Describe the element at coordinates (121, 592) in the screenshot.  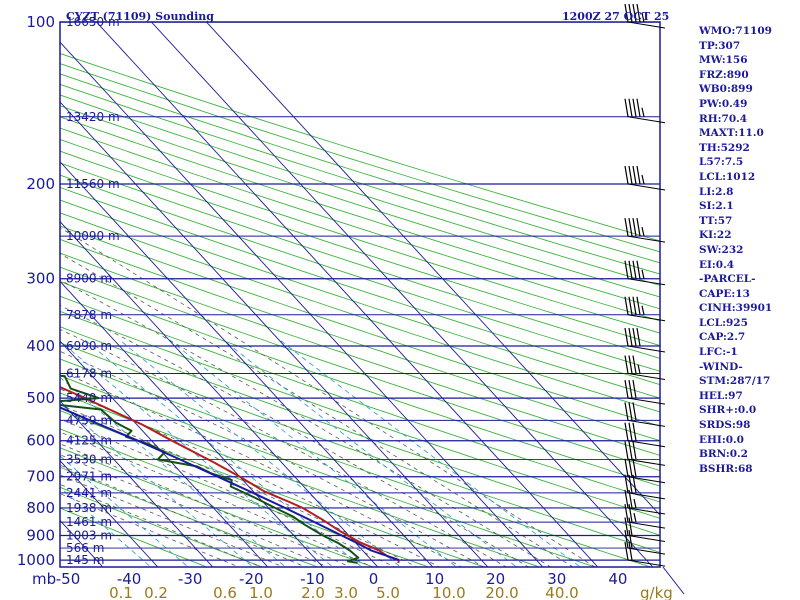
I see `mixing-ratio-tick: 0.1` at that location.